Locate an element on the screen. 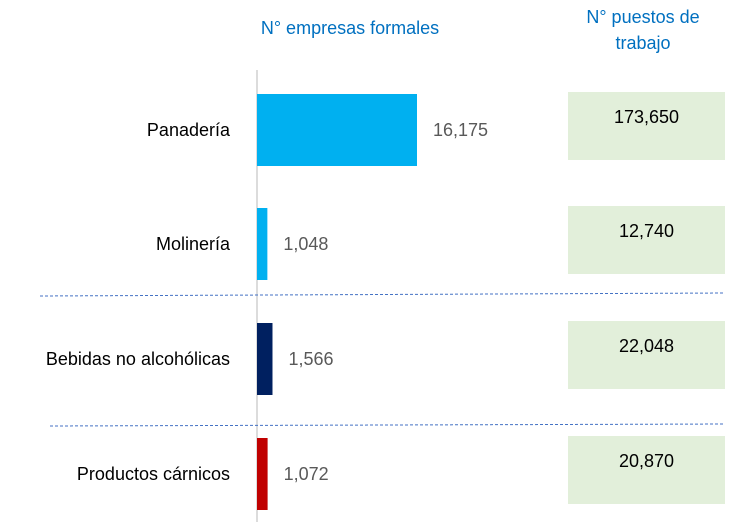 This screenshot has width=731, height=526. category-label: Productos cárnicos is located at coordinates (153, 474).